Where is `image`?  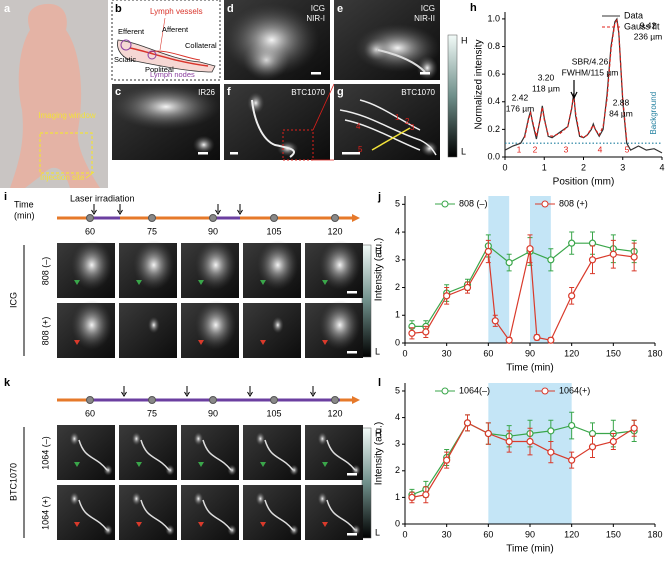 image is located at coordinates (277, 122).